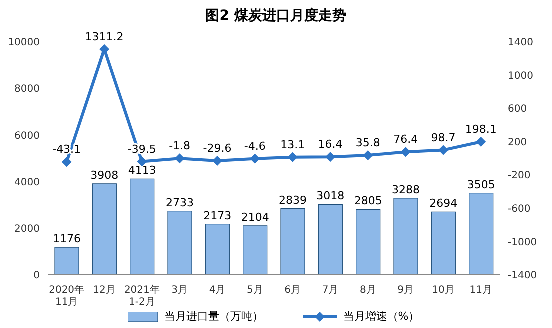 This screenshot has height=328, width=552. I want to click on data-label: 3018, so click(330, 196).